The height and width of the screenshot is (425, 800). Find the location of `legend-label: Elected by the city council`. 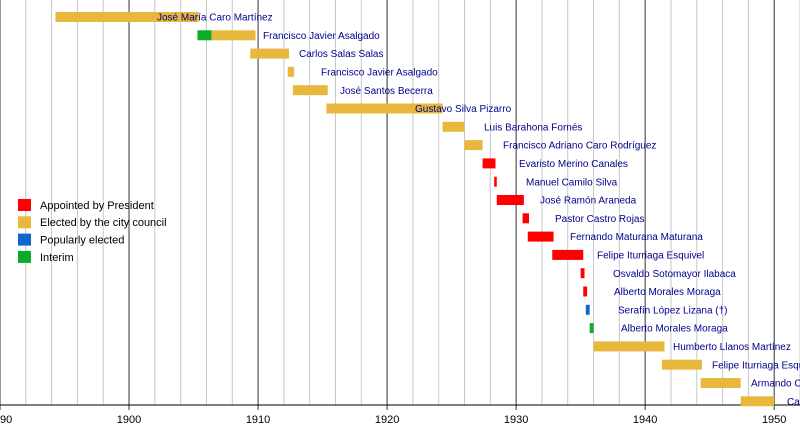

legend-label: Elected by the city council is located at coordinates (103, 223).